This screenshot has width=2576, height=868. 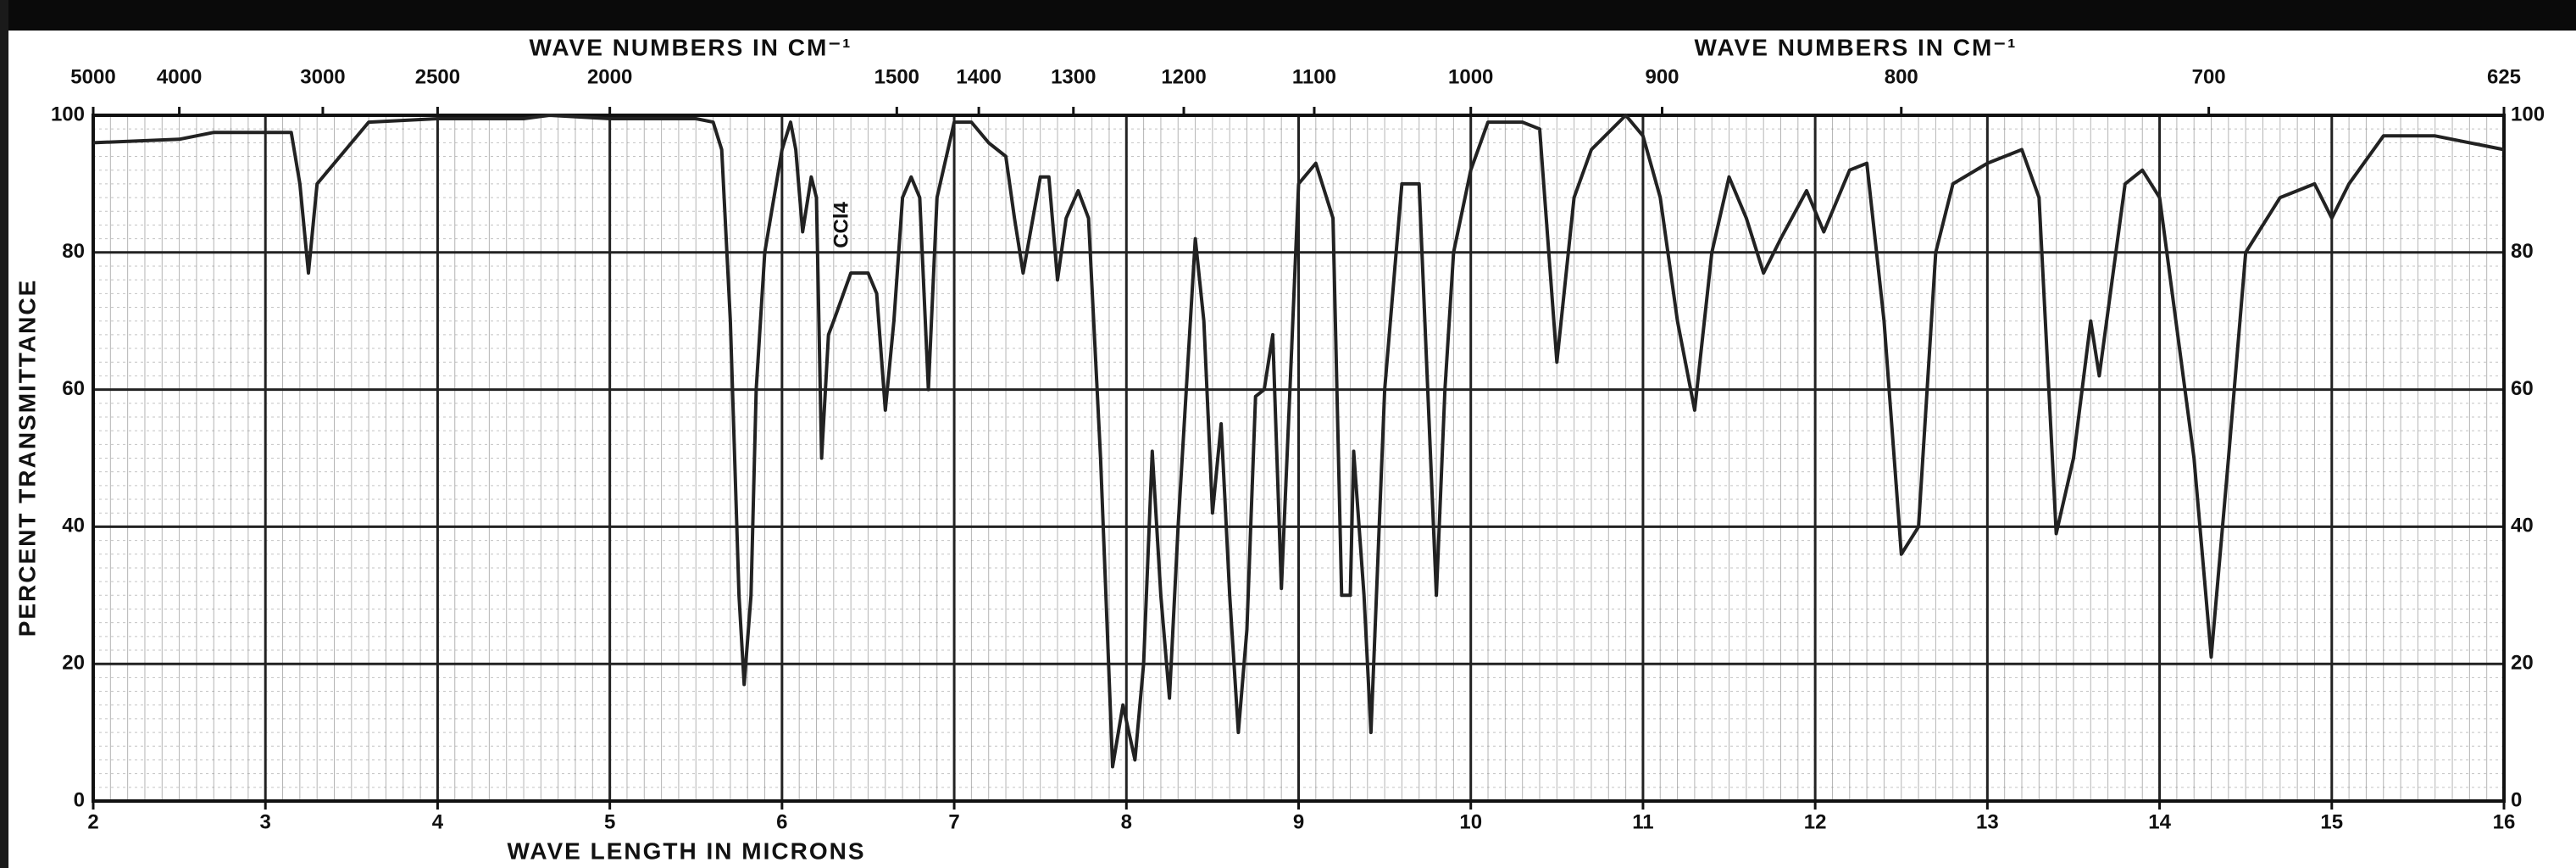 What do you see at coordinates (1987, 821) in the screenshot?
I see `x-tick-label: 13` at bounding box center [1987, 821].